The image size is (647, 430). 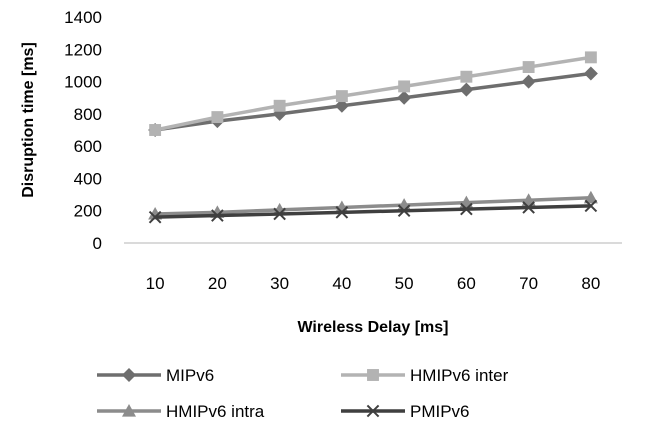 I want to click on y-axis-label: Disruption time [ms], so click(x=28, y=120).